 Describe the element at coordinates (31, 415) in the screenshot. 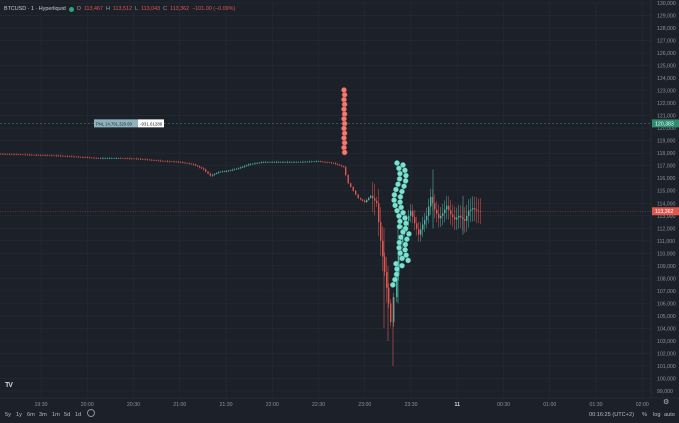

I see `range-button-6m: 6m` at that location.